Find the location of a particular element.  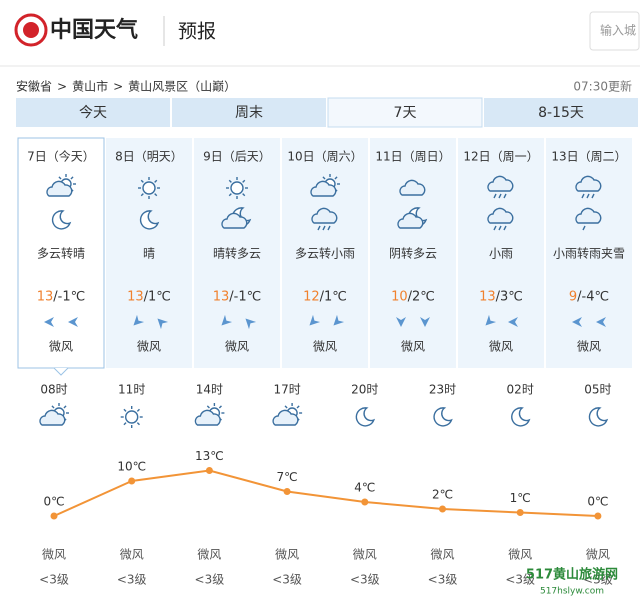

day-weather: 多云转晴 is located at coordinates (61, 253).